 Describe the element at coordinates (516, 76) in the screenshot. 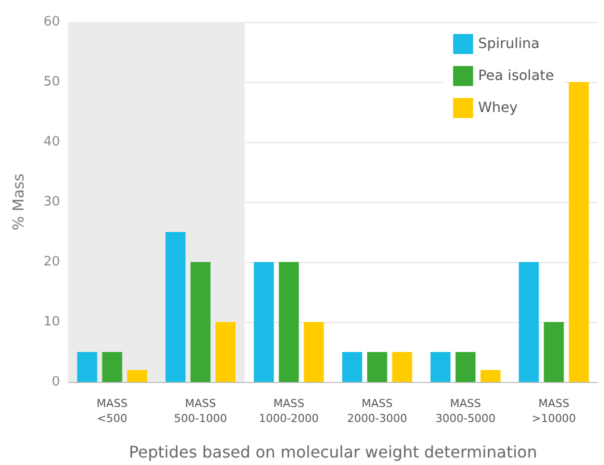

I see `legend-label: Pea isolate` at that location.